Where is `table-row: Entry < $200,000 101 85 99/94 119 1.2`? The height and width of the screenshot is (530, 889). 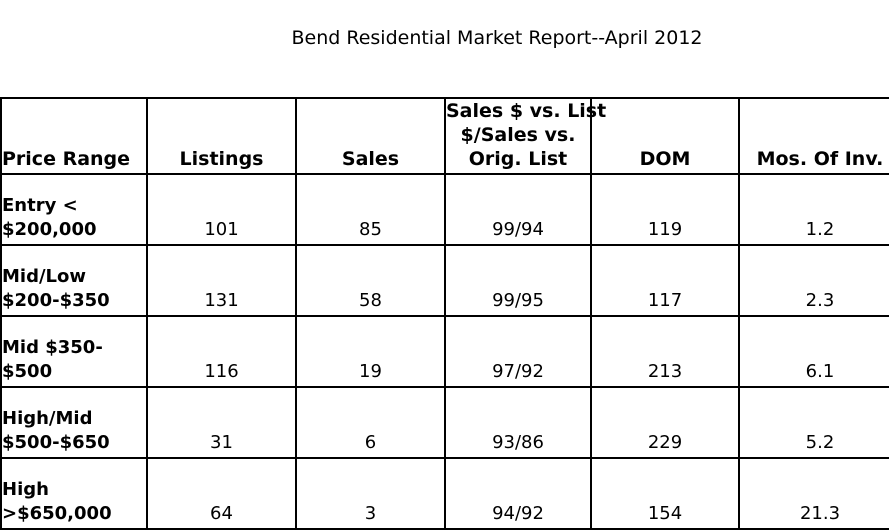
table-row: Entry < $200,000 101 85 99/94 119 1.2 is located at coordinates (444, 209).